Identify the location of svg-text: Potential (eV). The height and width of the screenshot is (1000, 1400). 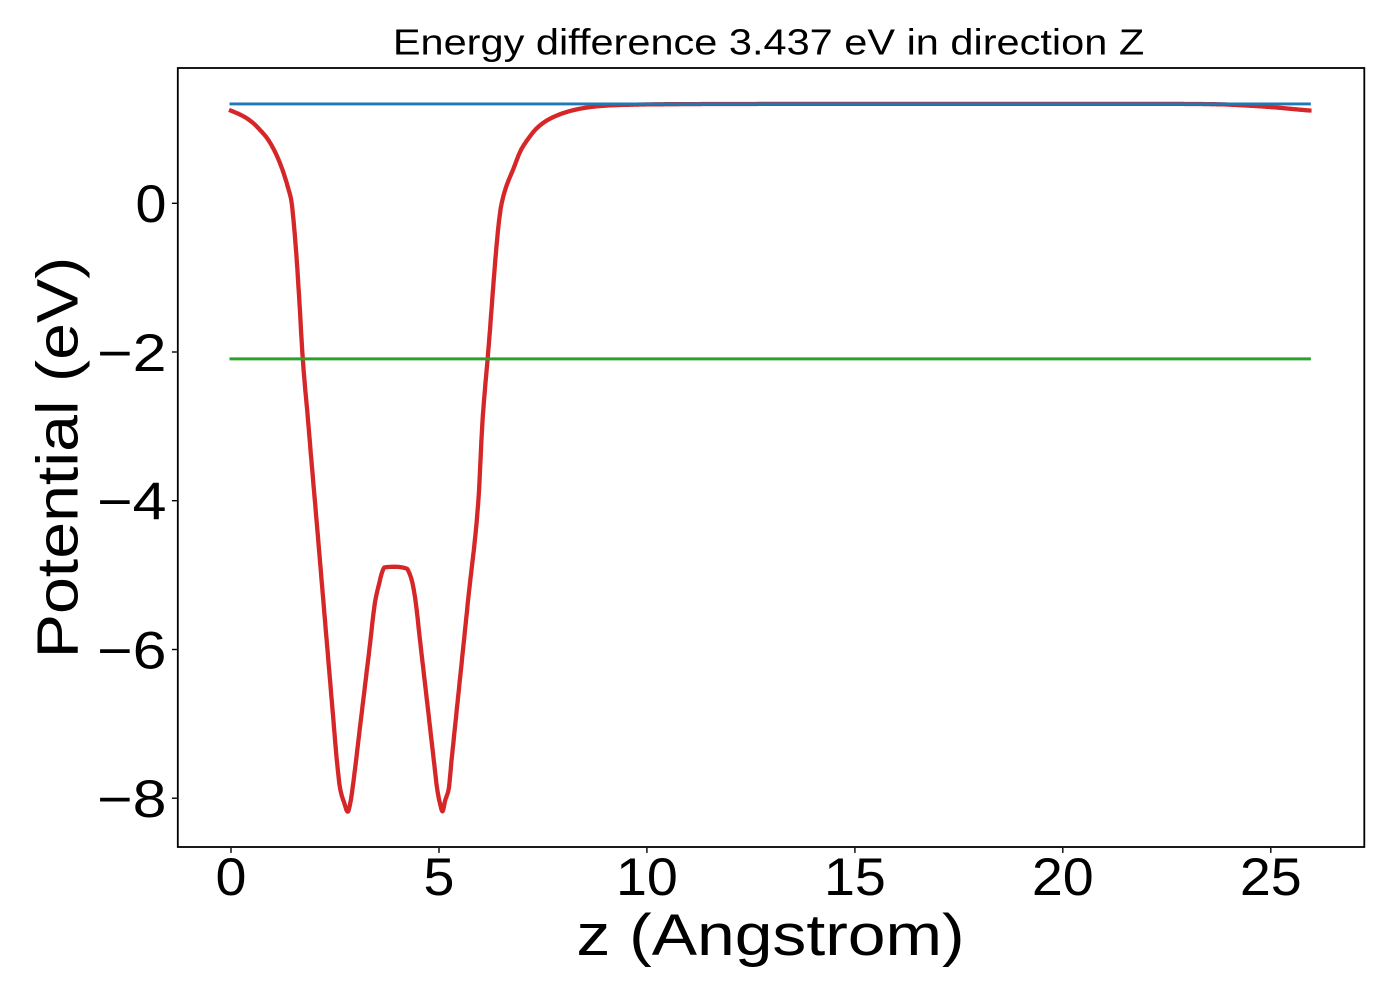
(58, 458).